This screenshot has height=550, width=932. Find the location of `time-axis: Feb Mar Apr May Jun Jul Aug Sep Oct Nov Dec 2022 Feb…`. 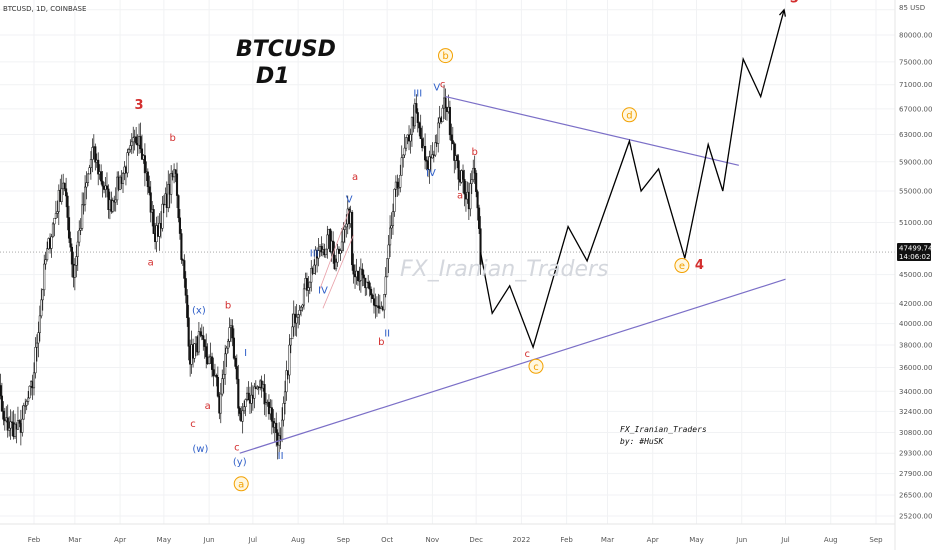

time-axis: Feb Mar Apr May Jun Jul Aug Sep Oct Nov Dec 2022 Feb… is located at coordinates (447, 533).